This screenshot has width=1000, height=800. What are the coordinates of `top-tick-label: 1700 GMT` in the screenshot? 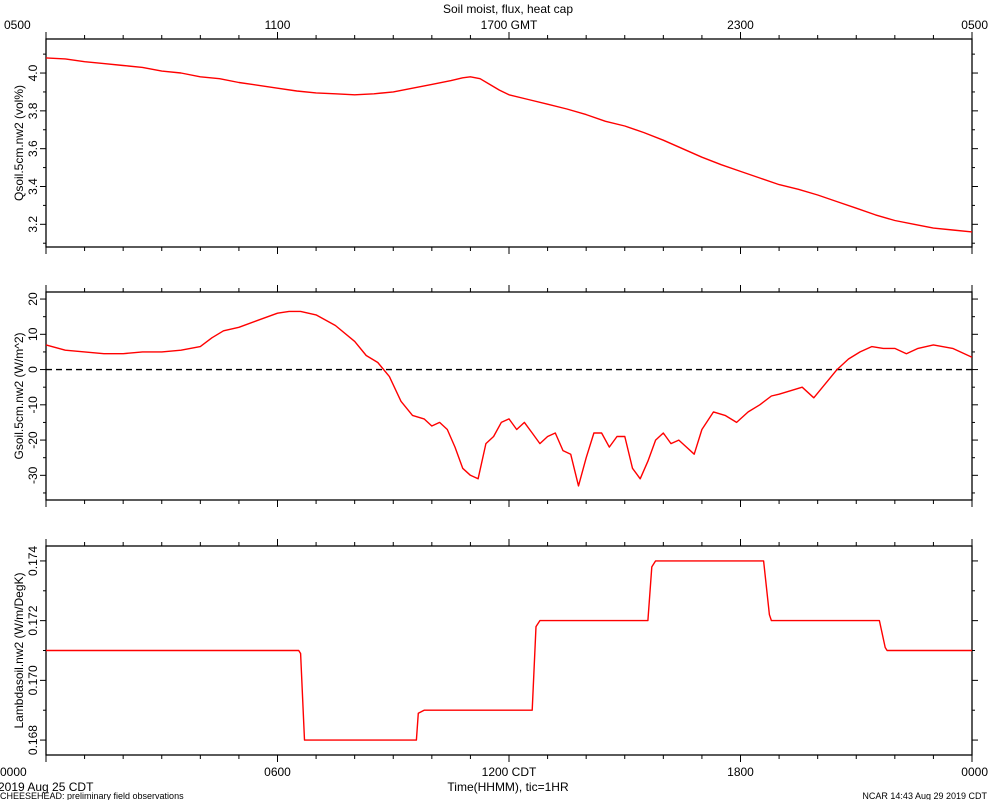 It's located at (509, 25).